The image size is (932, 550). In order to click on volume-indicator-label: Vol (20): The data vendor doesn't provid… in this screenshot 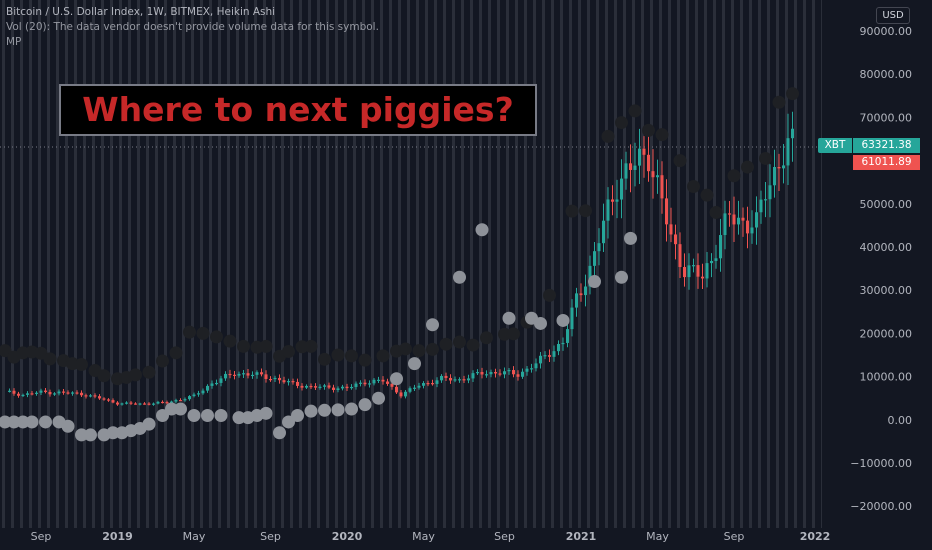, I will do `click(192, 27)`.